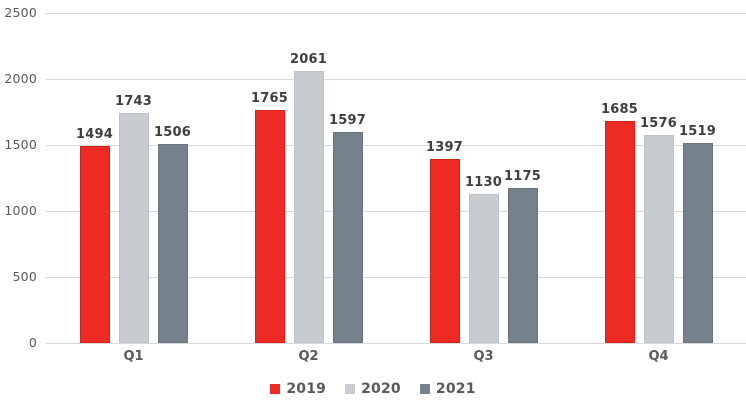 Image resolution: width=746 pixels, height=412 pixels. Describe the element at coordinates (172, 133) in the screenshot. I see `bar-value-label: 1506` at that location.